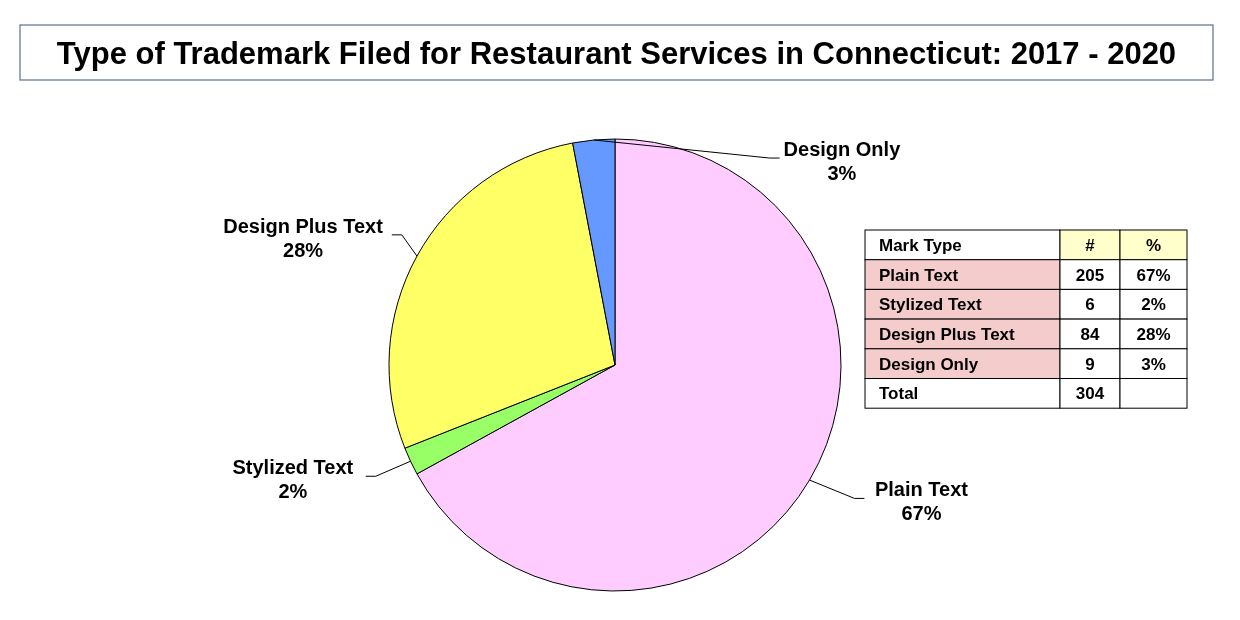 The width and height of the screenshot is (1240, 620). What do you see at coordinates (1090, 394) in the screenshot?
I see `text: 304` at bounding box center [1090, 394].